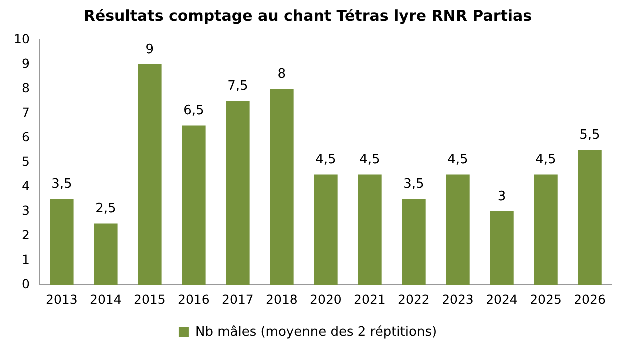  I want to click on data-label: 2,5, so click(106, 209).